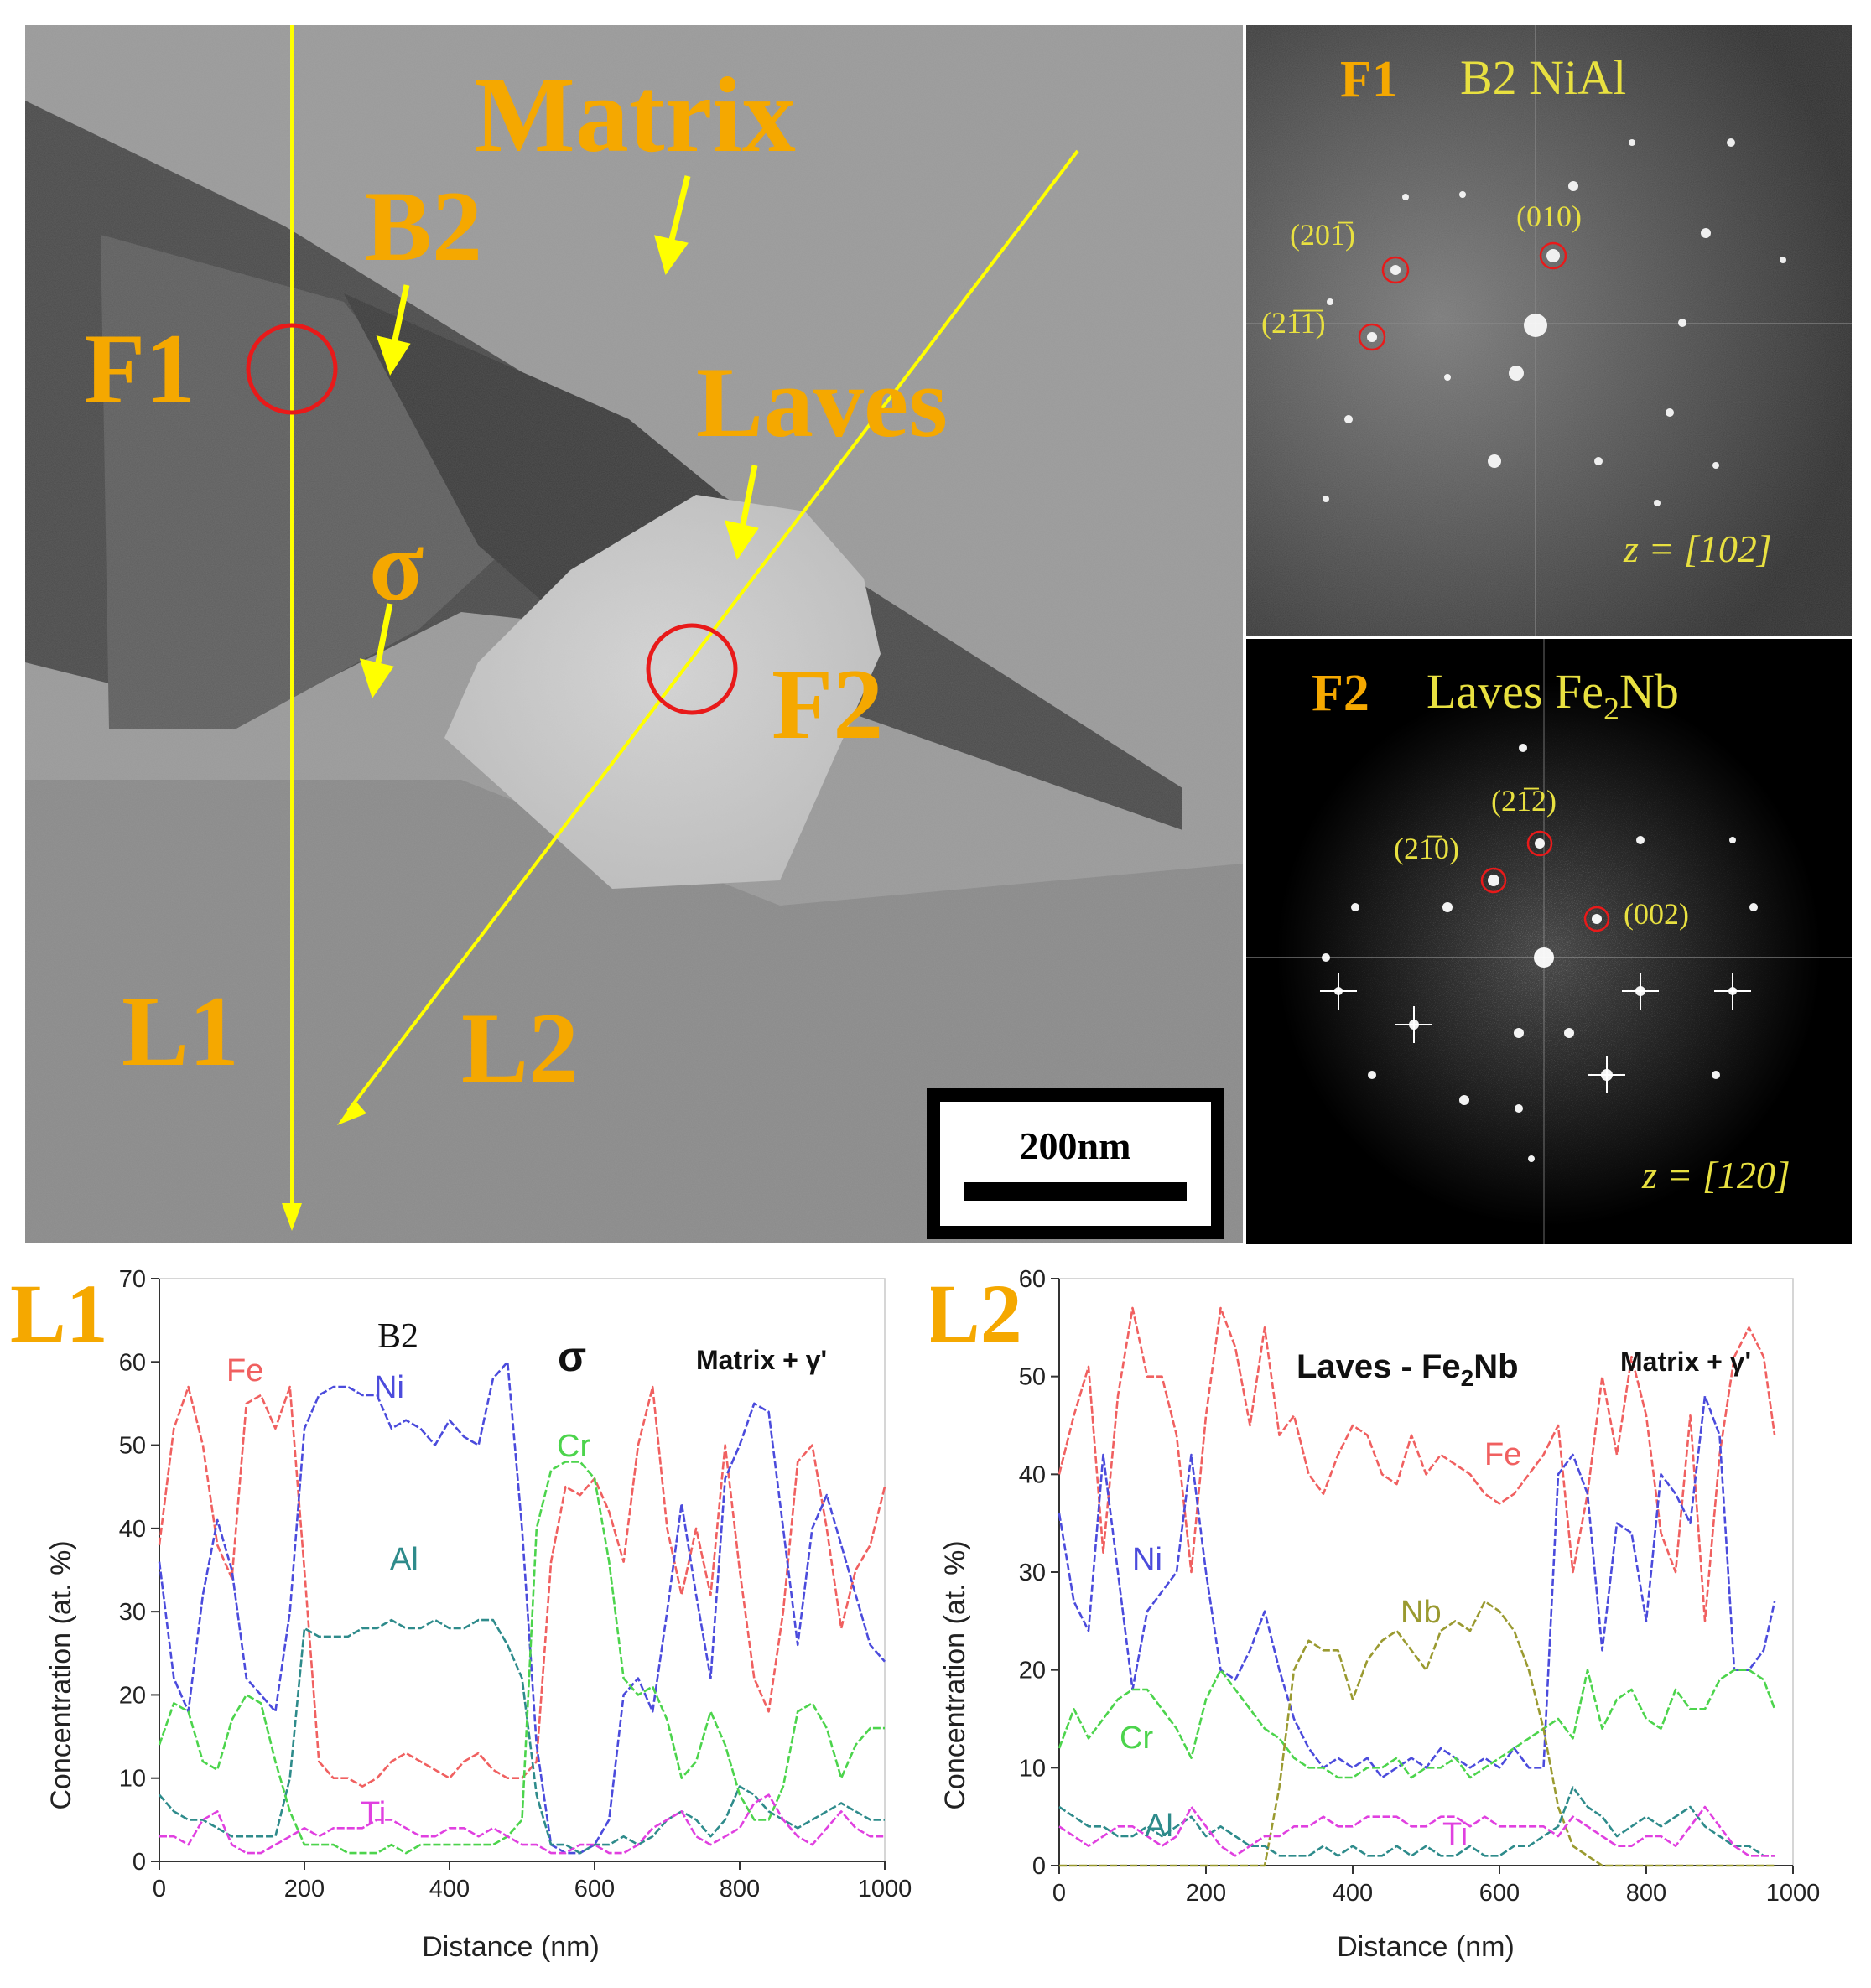 Image resolution: width=1871 pixels, height=1988 pixels. Describe the element at coordinates (761, 1360) in the screenshot. I see `l1-annotation-matrix: Matrix + γ'` at that location.